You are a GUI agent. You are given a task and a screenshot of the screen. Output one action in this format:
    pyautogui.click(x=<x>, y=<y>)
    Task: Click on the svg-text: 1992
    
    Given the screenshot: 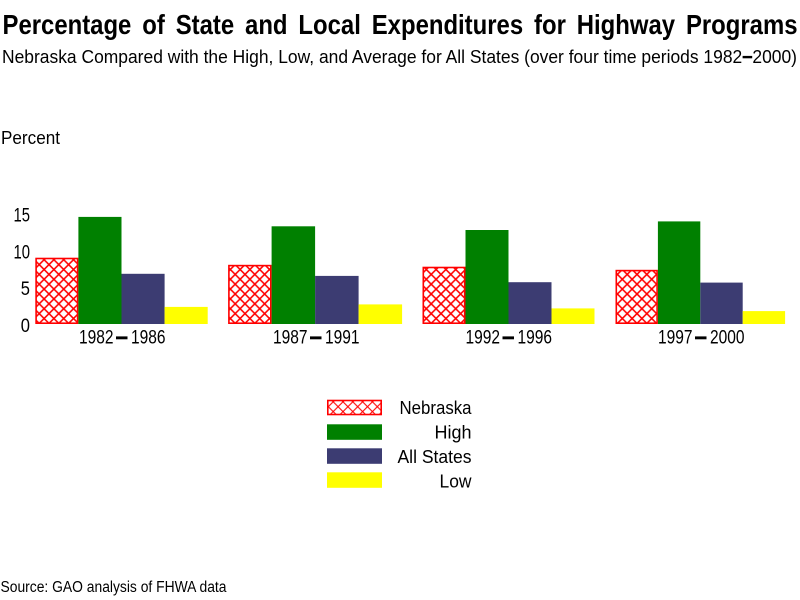 What is the action you would take?
    pyautogui.click(x=483, y=337)
    